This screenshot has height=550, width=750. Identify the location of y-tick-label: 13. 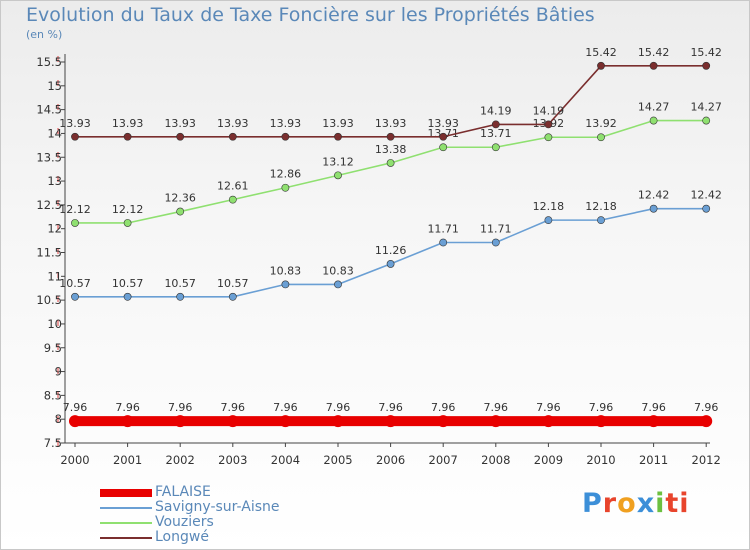
(54, 181).